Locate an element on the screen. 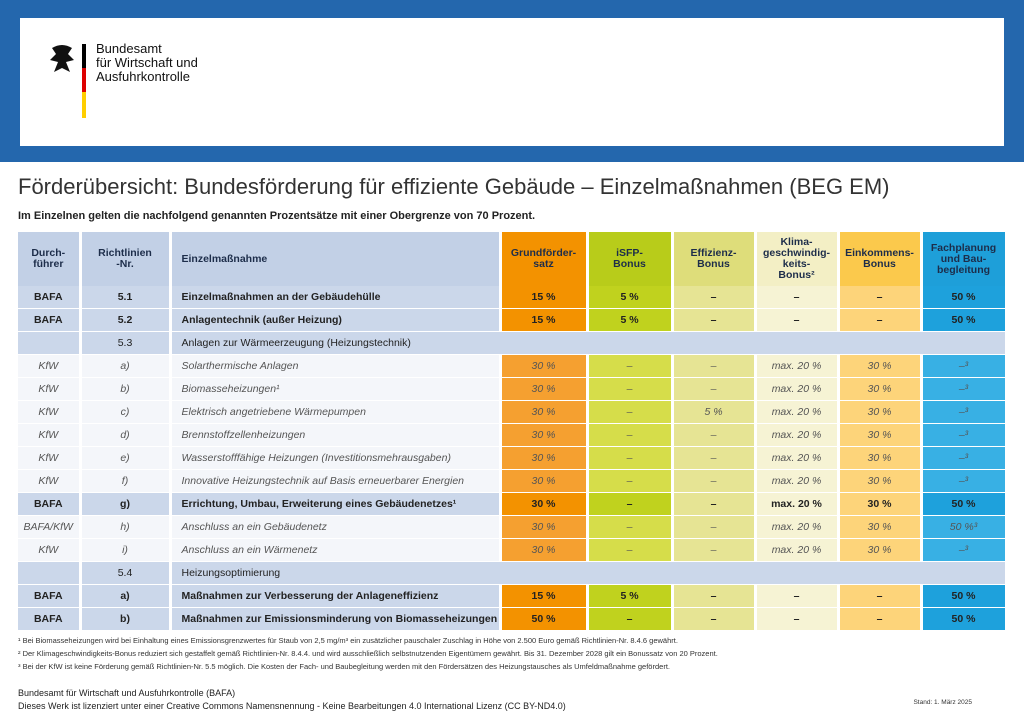 This screenshot has width=1024, height=724. column-header: Klima- geschwindig- keits- Bonus² is located at coordinates (797, 259).